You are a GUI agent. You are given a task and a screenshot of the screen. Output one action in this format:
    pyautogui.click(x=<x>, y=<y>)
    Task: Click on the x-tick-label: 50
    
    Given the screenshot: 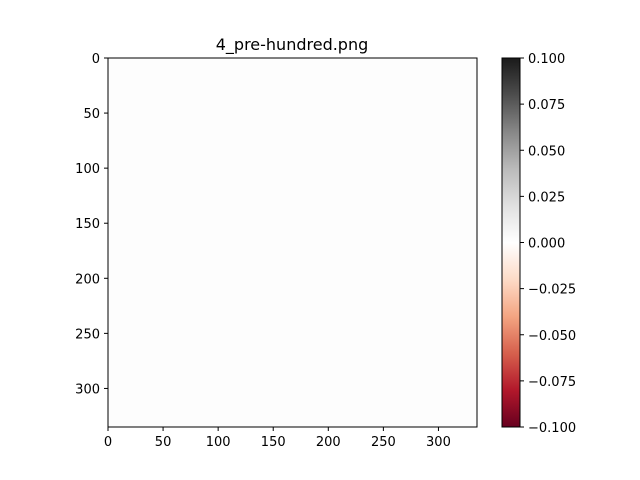 What is the action you would take?
    pyautogui.click(x=163, y=442)
    